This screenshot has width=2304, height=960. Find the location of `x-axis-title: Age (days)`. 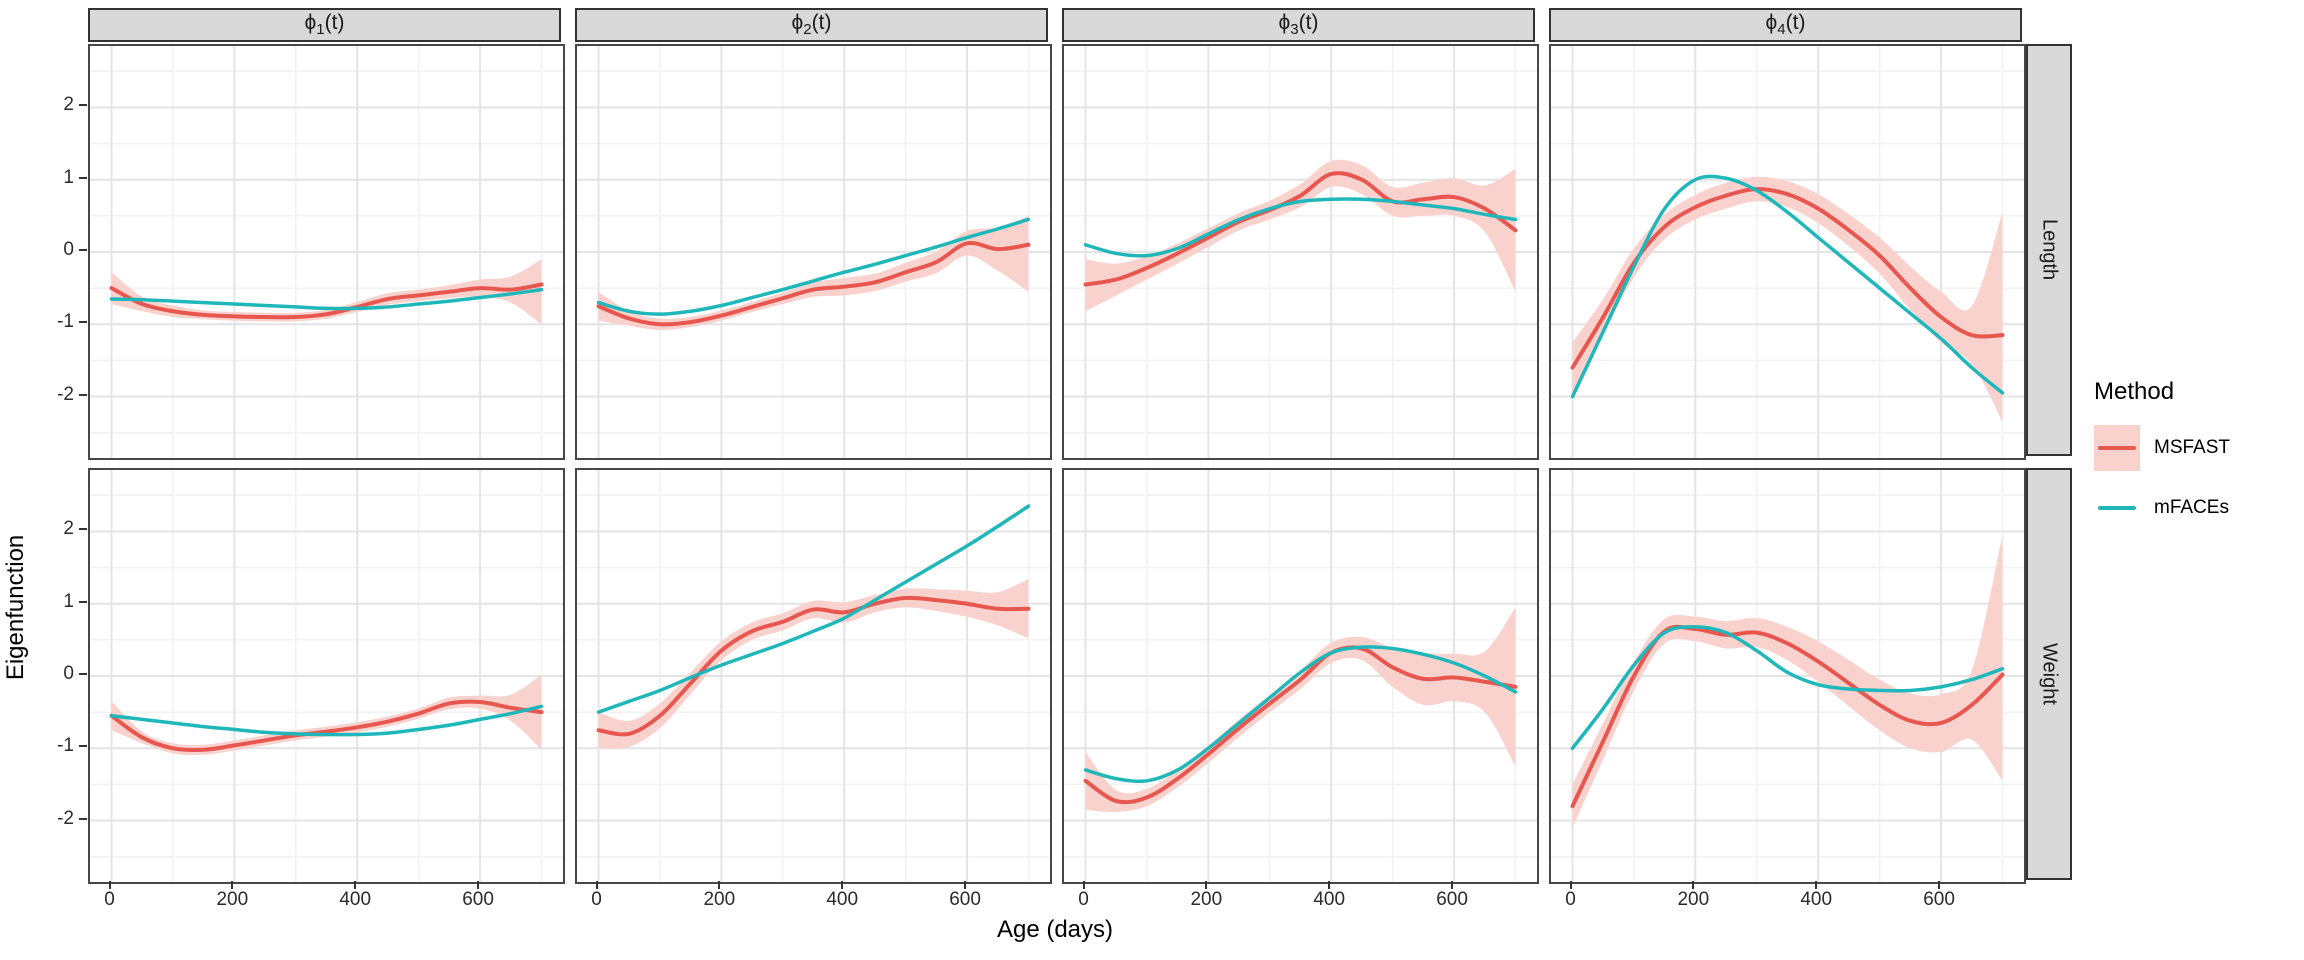

x-axis-title: Age (days) is located at coordinates (1055, 929).